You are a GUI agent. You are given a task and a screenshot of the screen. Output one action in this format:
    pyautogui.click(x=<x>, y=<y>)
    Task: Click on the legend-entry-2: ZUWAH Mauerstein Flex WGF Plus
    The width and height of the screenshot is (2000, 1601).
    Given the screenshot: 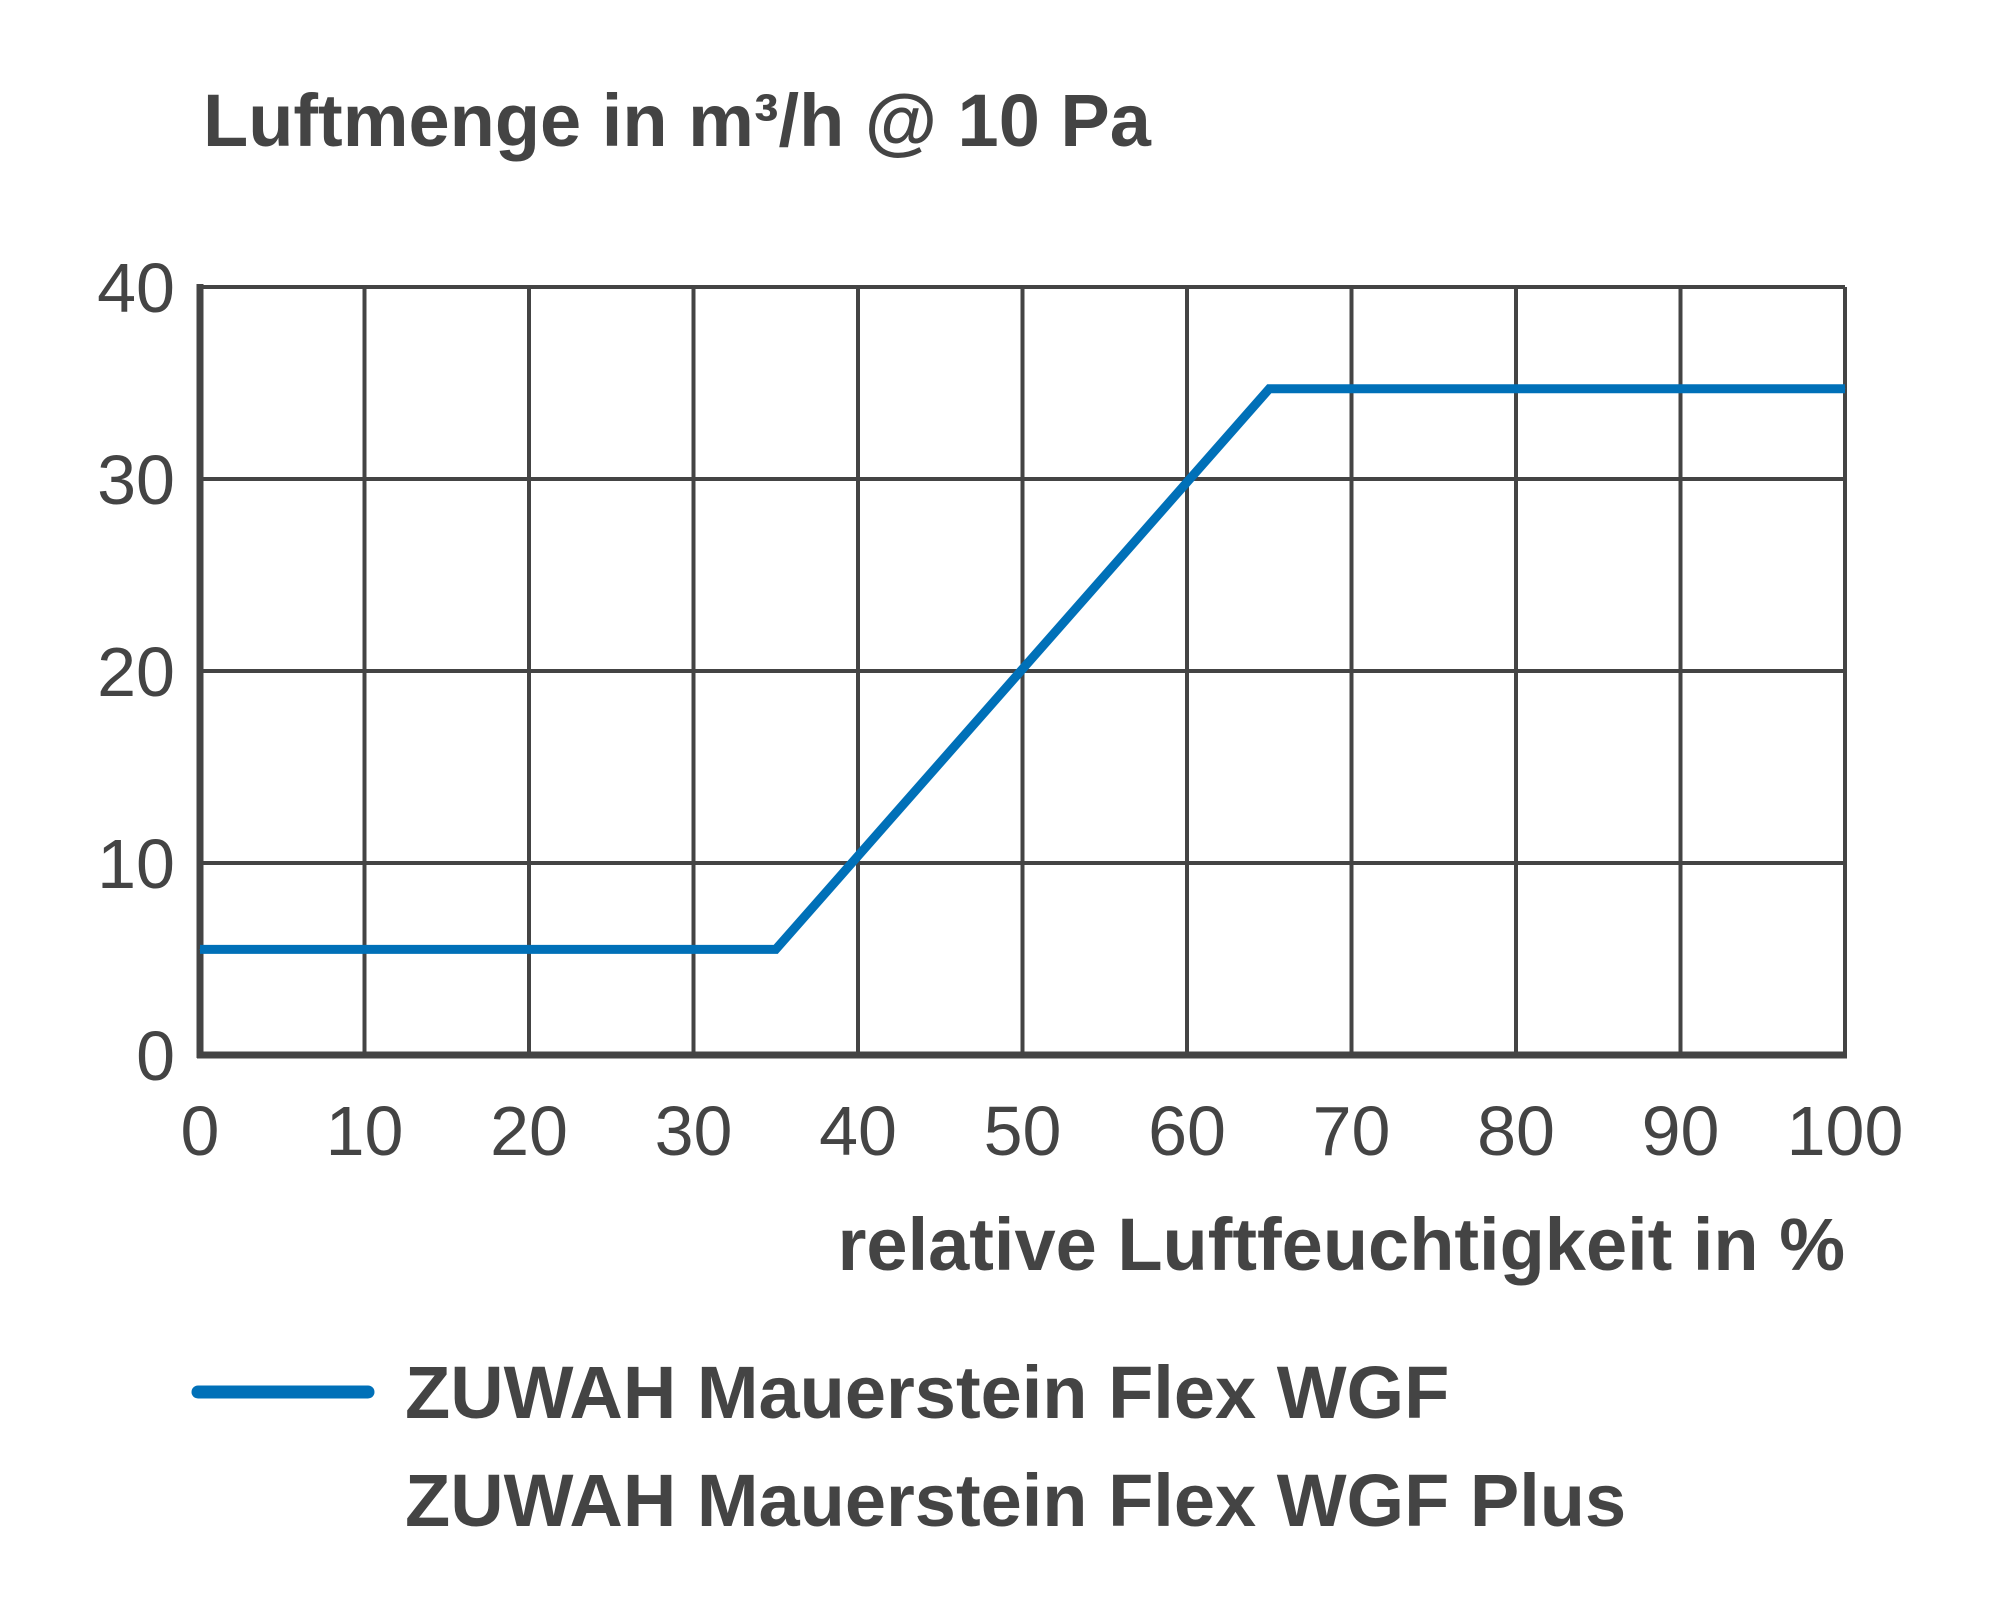 What is the action you would take?
    pyautogui.click(x=1015, y=1500)
    